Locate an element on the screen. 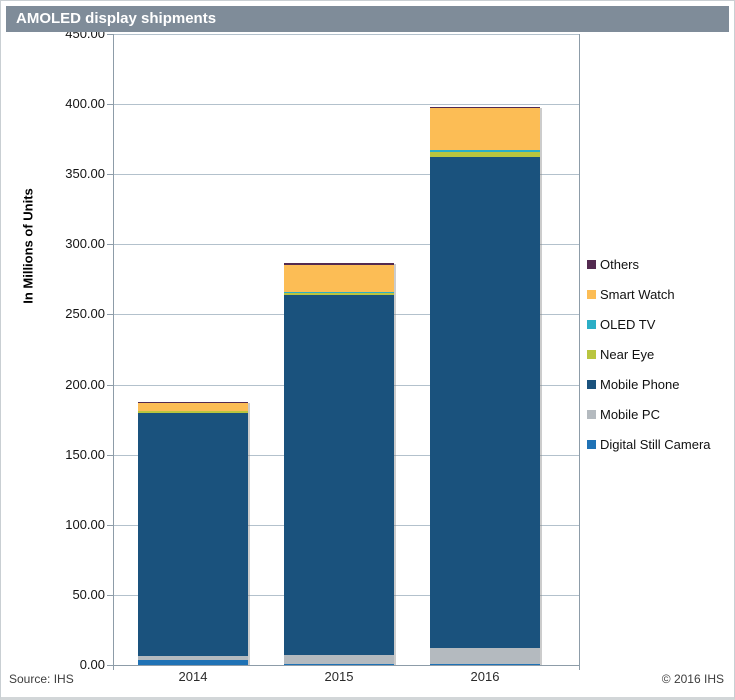 Image resolution: width=735 pixels, height=700 pixels. bar-2016-segment-oled-tv is located at coordinates (485, 151).